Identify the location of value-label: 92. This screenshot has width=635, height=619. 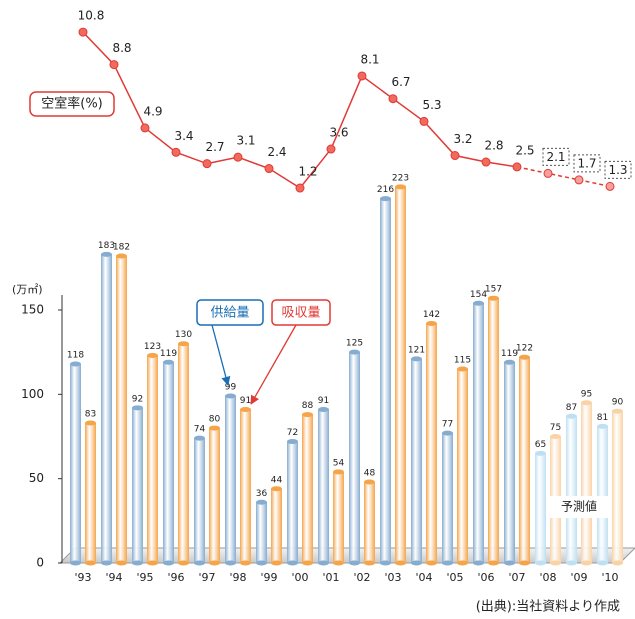
(137, 399).